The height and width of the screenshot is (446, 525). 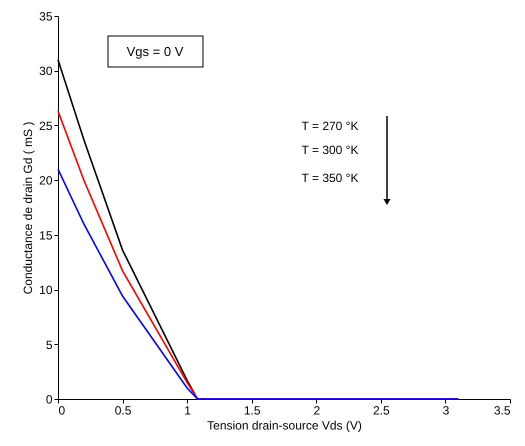 I want to click on annotation: T = 350 °K, so click(x=330, y=178).